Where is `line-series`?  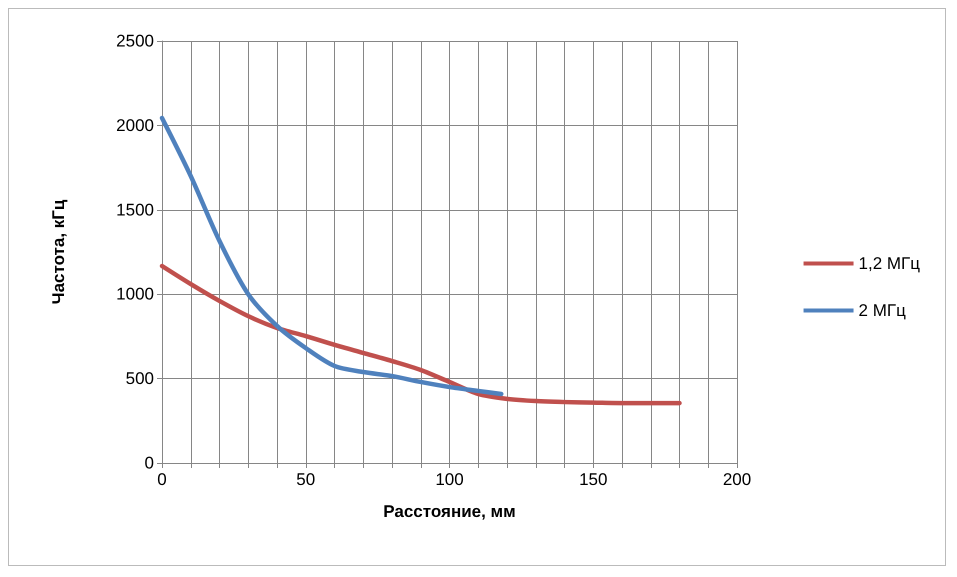 line-series is located at coordinates (421, 335).